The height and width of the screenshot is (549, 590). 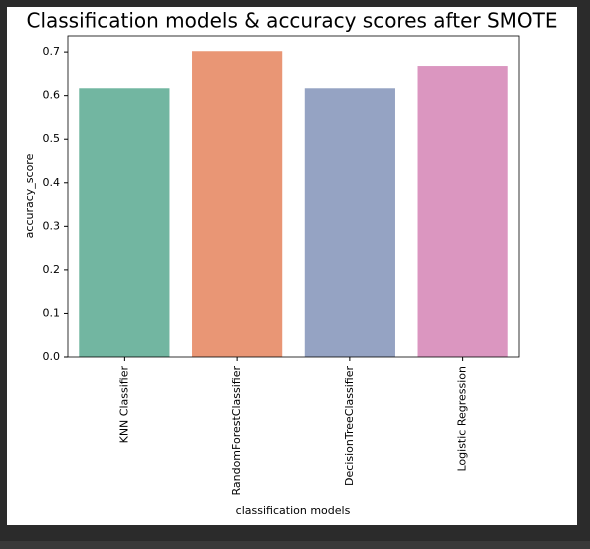 I want to click on y-tick-label: 0.4, so click(x=52, y=182).